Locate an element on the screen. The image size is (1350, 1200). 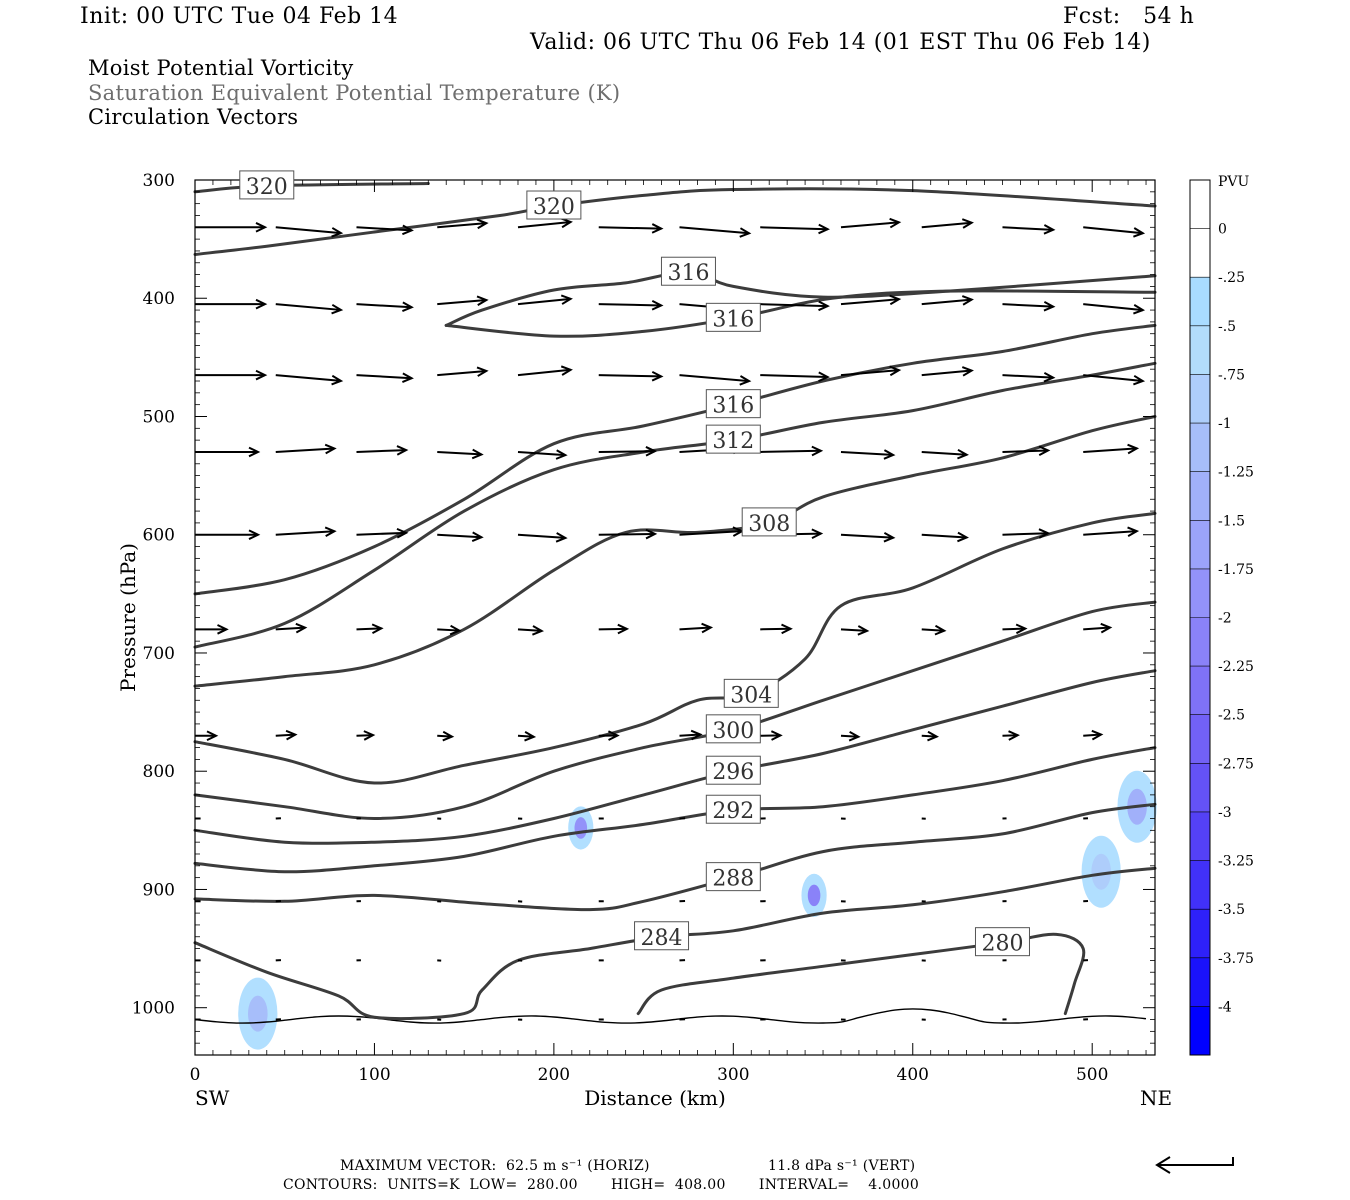
theta-label-text: 316 is located at coordinates (733, 319).